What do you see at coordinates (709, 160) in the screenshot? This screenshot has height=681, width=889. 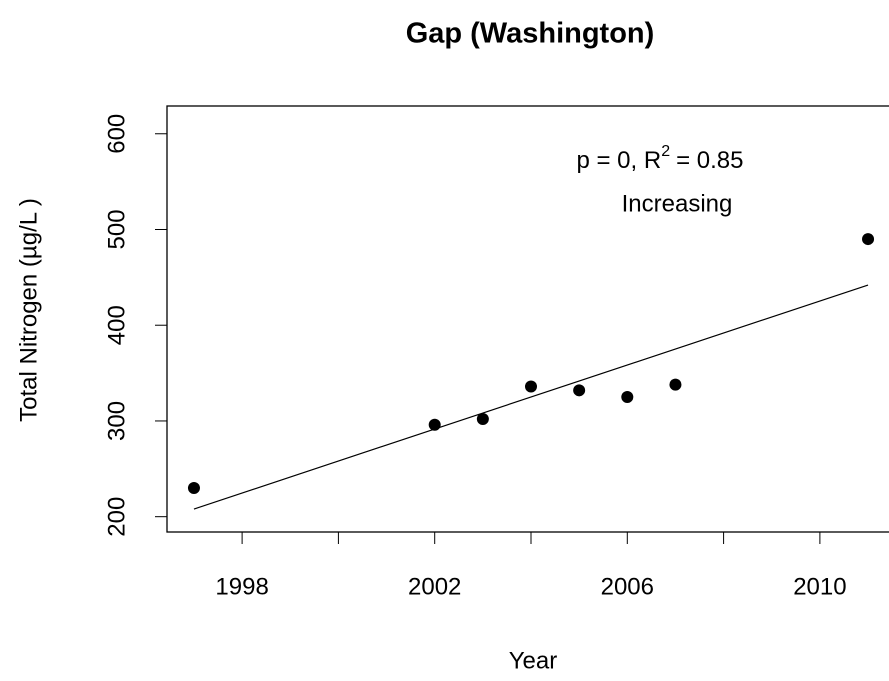 I see `annotation-r2: = 0.85` at bounding box center [709, 160].